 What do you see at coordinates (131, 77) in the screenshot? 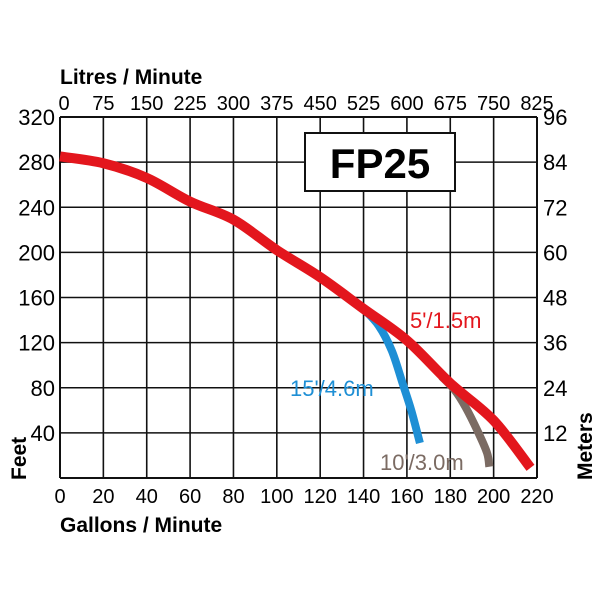
I see `x2-axis-label: Litres / Minute` at bounding box center [131, 77].